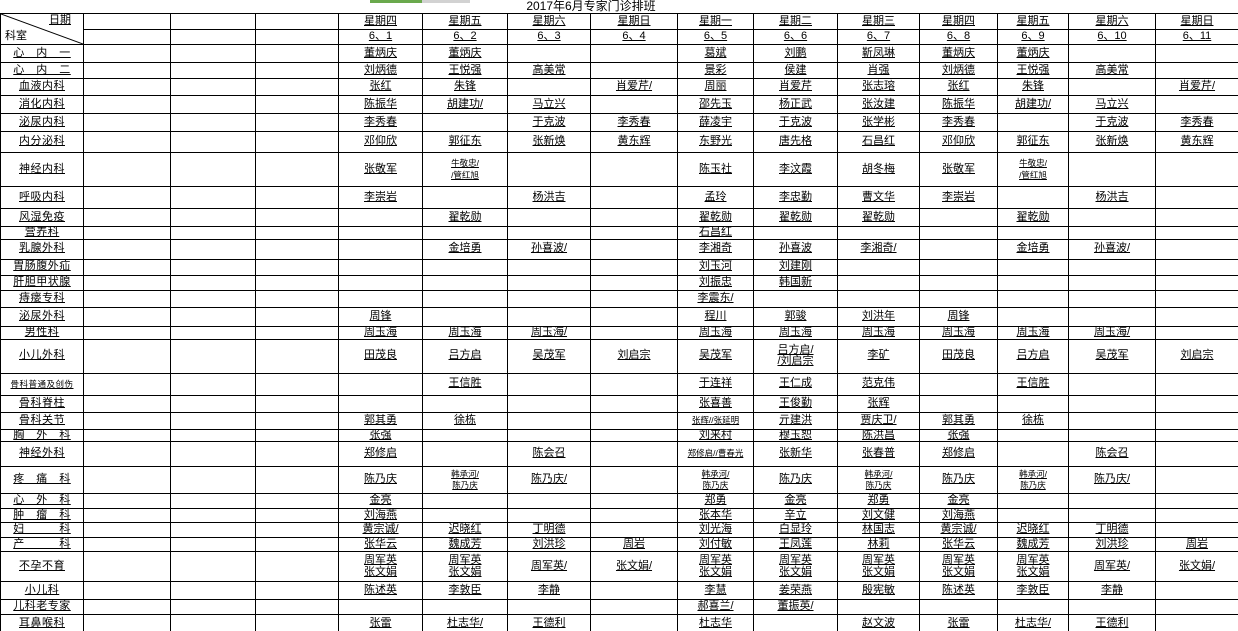 This screenshot has width=1238, height=631. What do you see at coordinates (715, 122) in the screenshot?
I see `schedule-cell: 薛凌宇` at bounding box center [715, 122].